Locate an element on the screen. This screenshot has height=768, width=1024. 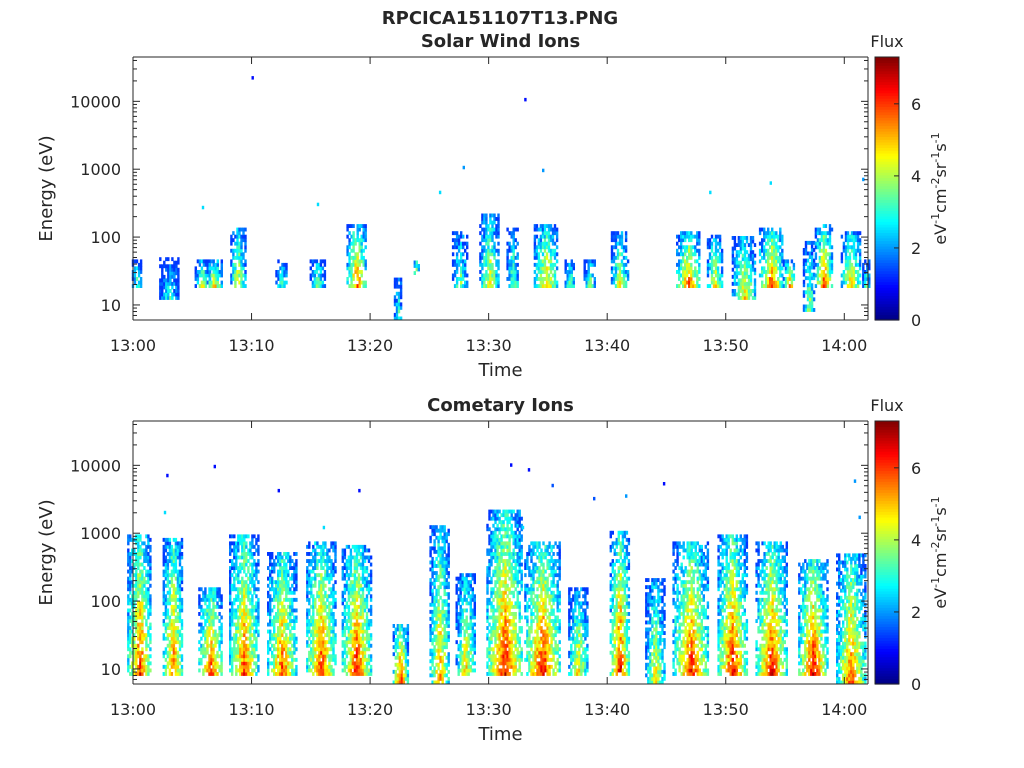
x-tick-label: 13:00 is located at coordinates (133, 345).